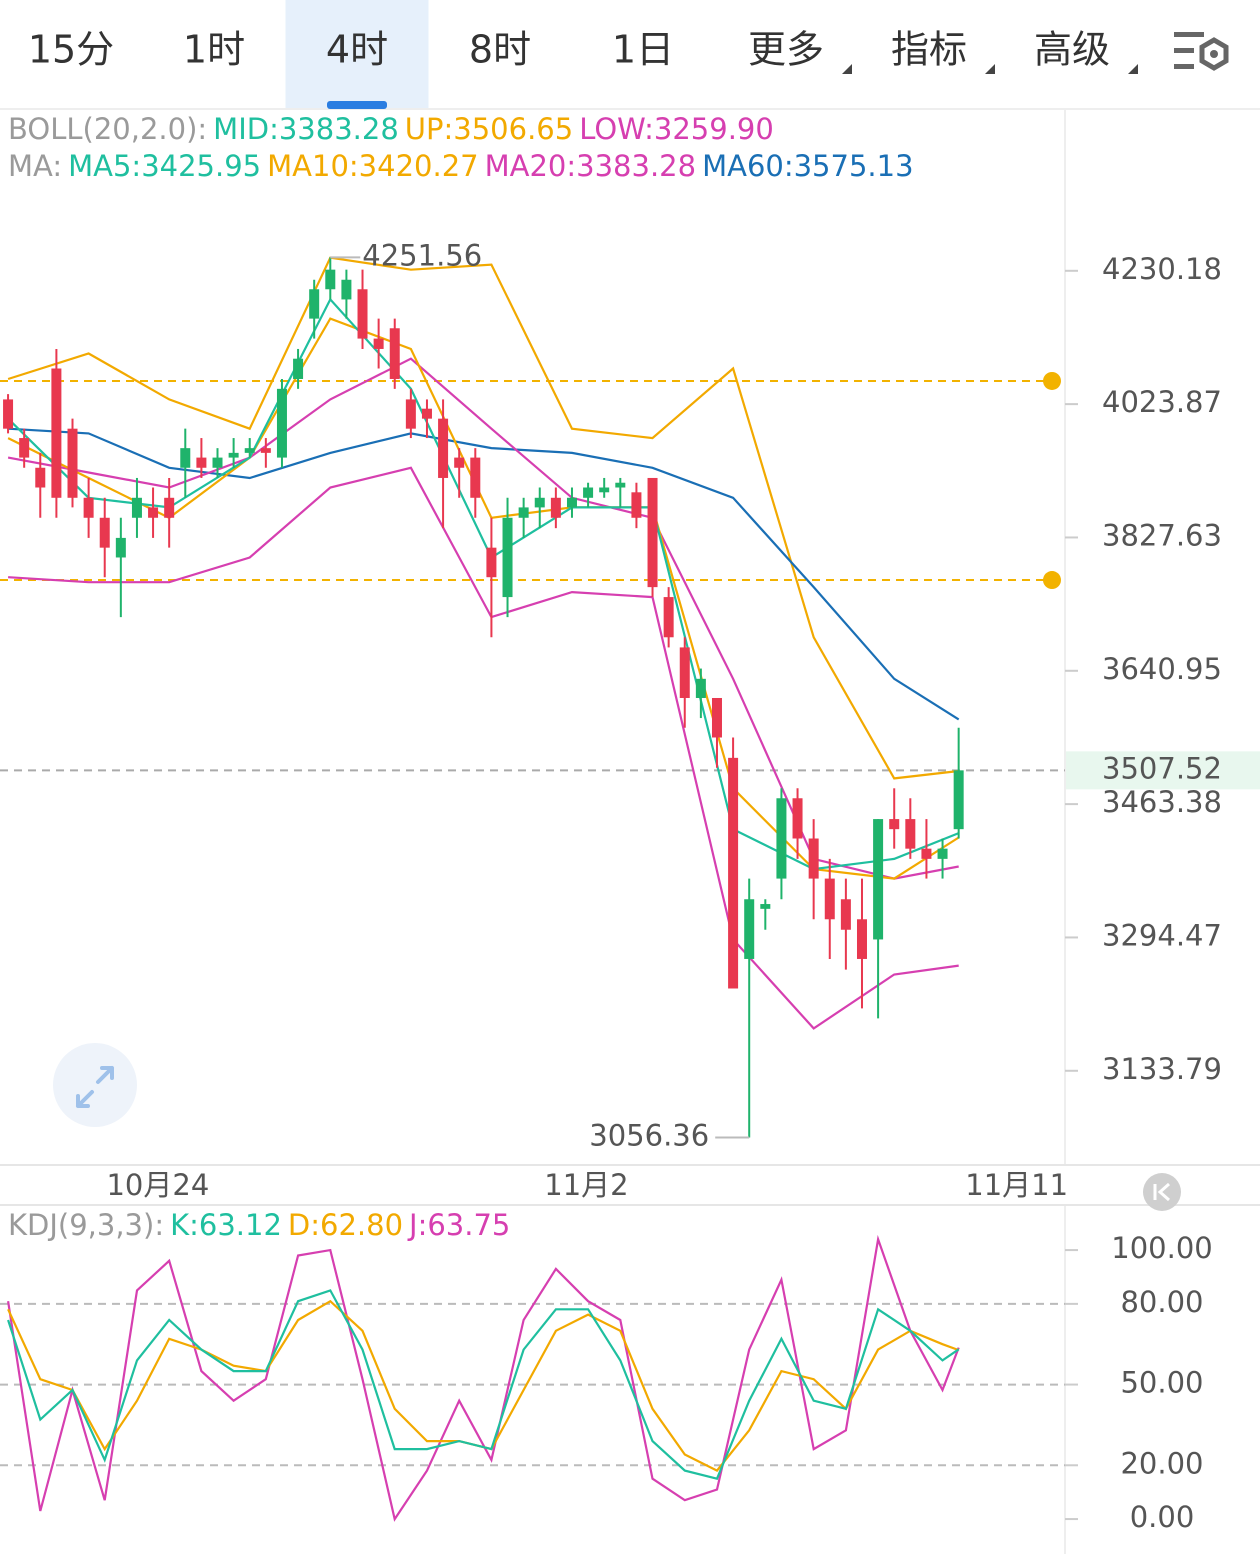  What do you see at coordinates (422, 255) in the screenshot?
I see `max-label: 4251.56` at bounding box center [422, 255].